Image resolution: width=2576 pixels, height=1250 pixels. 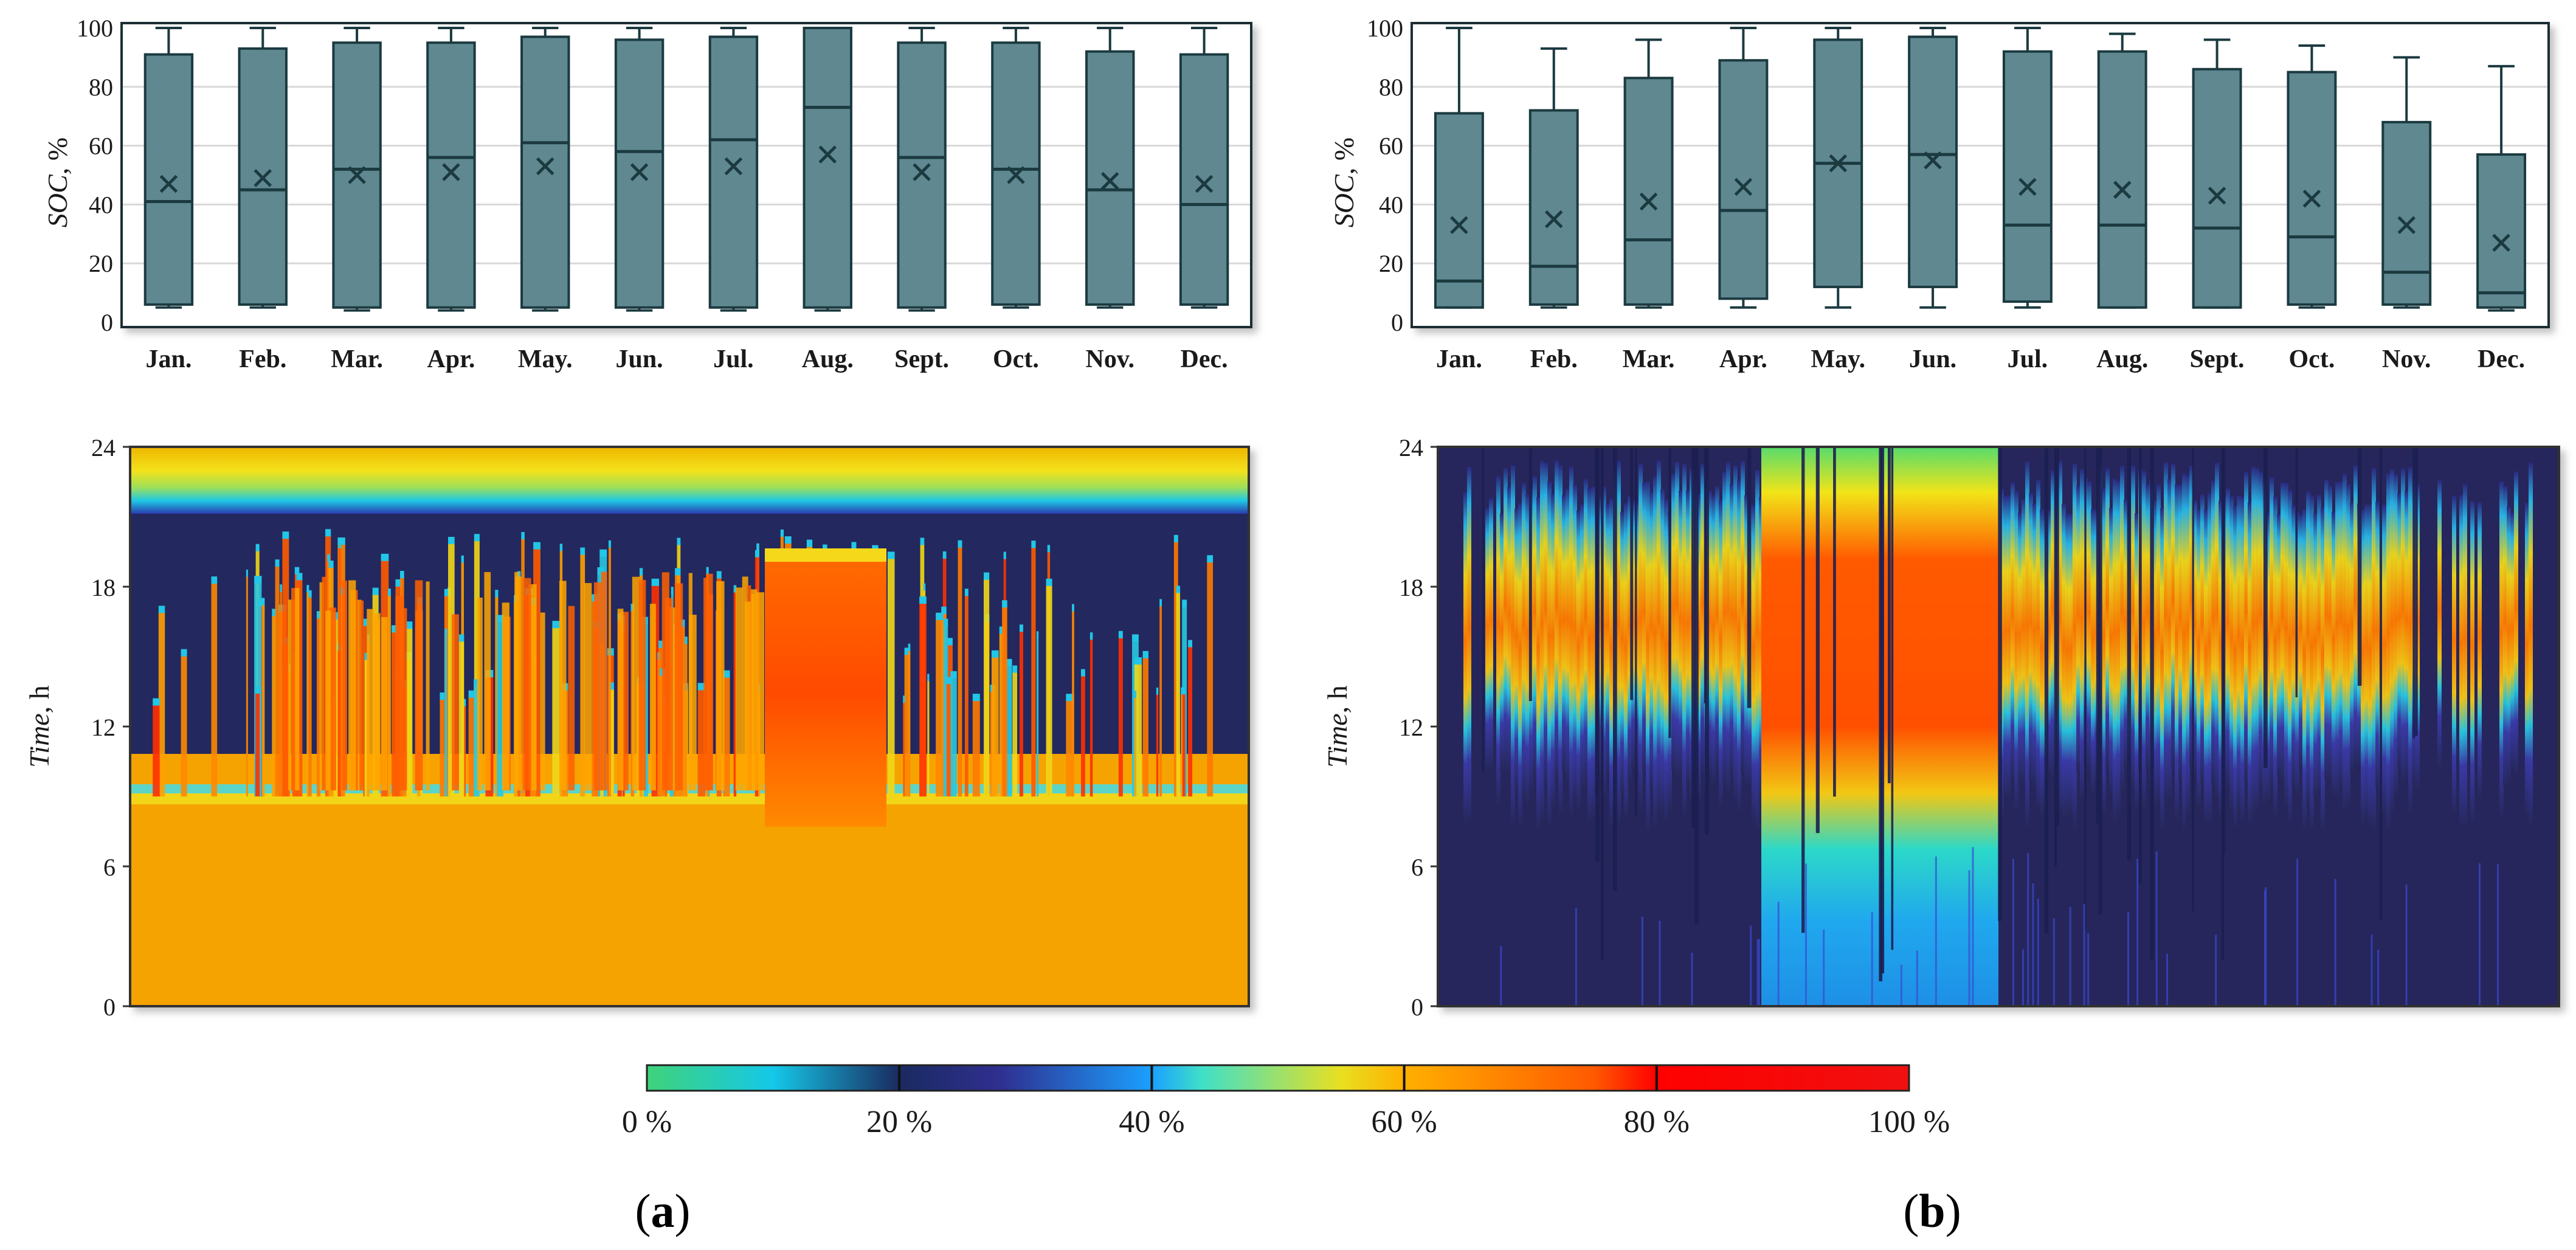 What do you see at coordinates (1932, 1210) in the screenshot?
I see `panel-label-b: (b)` at bounding box center [1932, 1210].